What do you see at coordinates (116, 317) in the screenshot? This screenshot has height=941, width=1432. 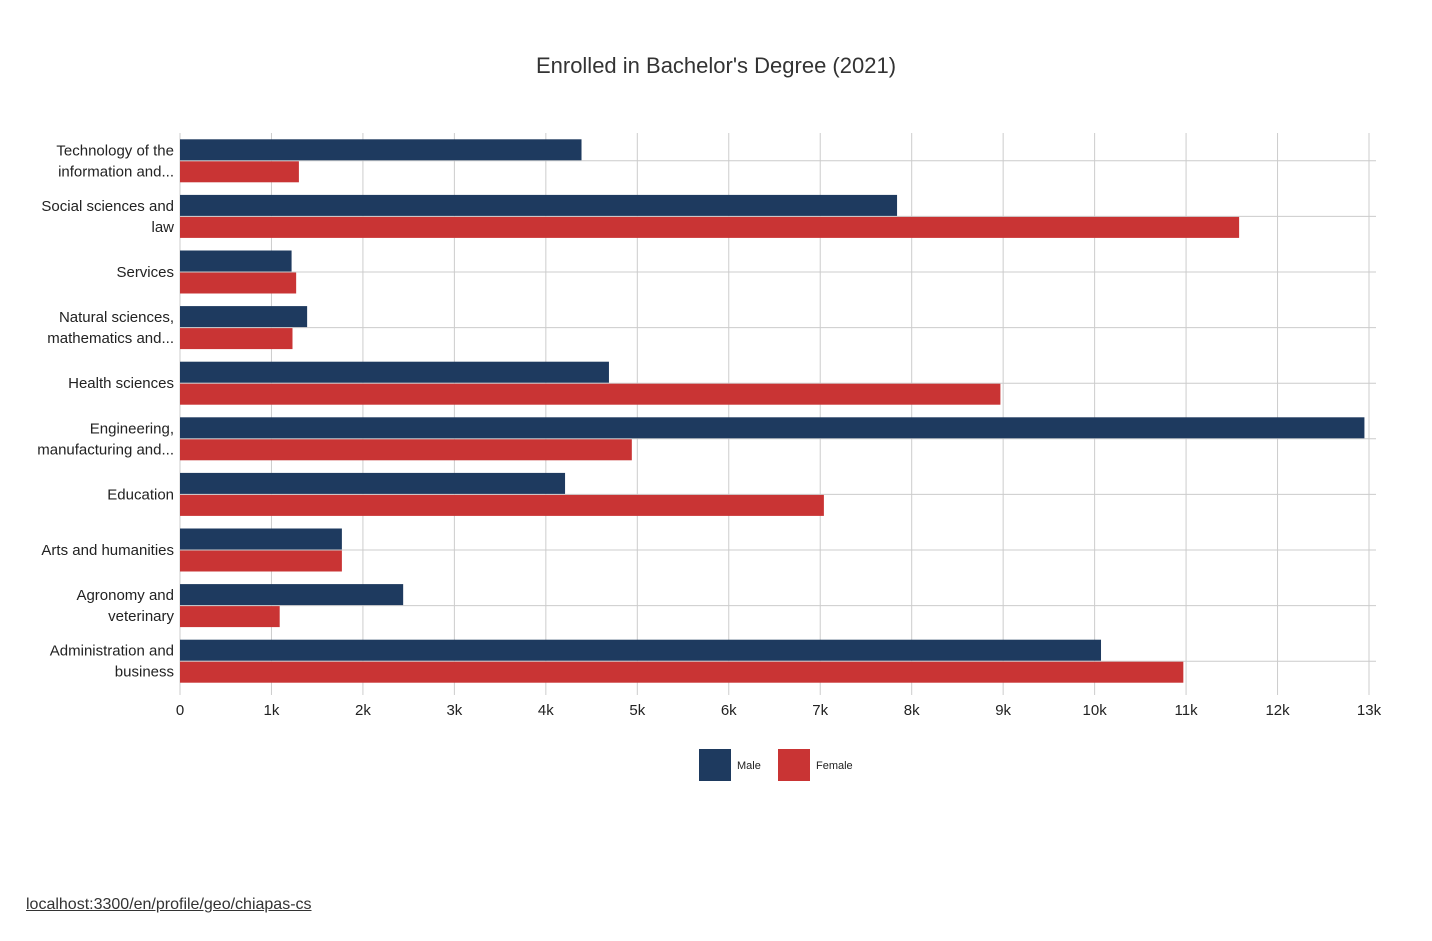 I see `category-label-line: Natural sciences,` at bounding box center [116, 317].